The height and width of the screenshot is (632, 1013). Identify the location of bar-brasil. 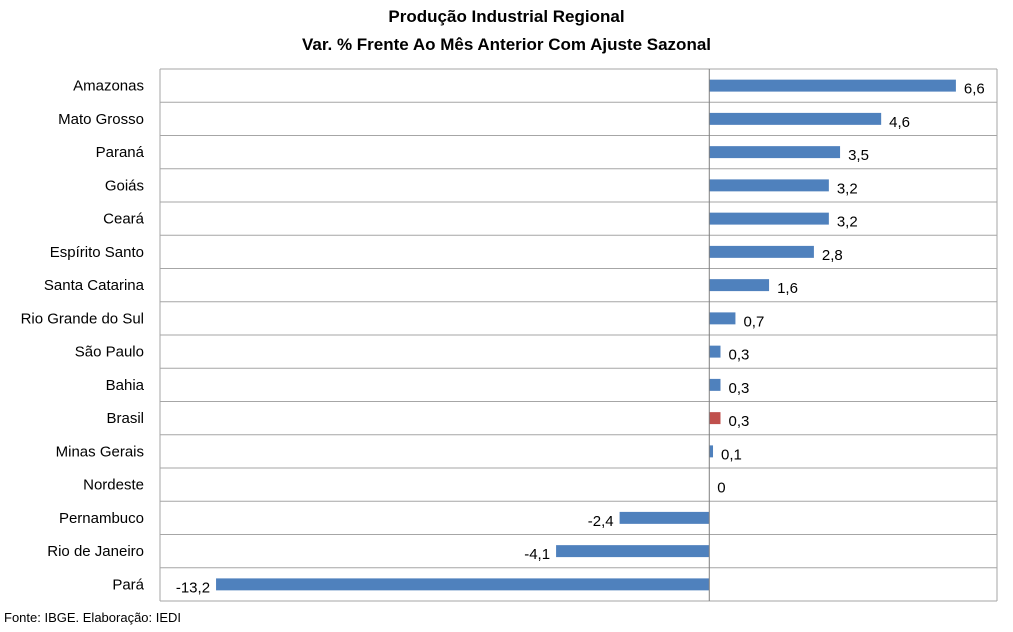
(715, 418).